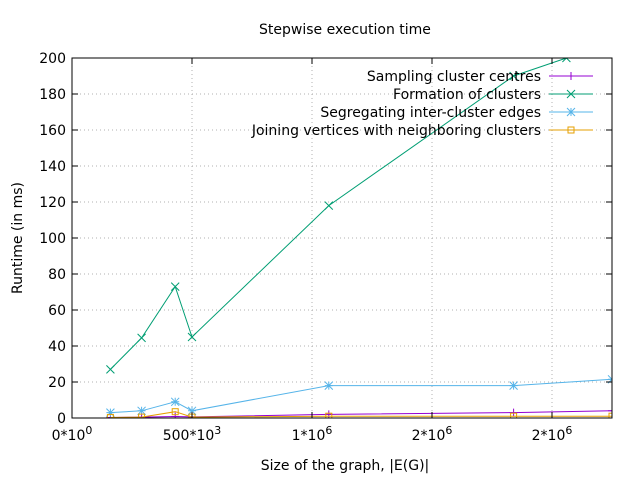  What do you see at coordinates (345, 466) in the screenshot?
I see `x-axis-label: Size of the graph, |E(G)|` at bounding box center [345, 466].